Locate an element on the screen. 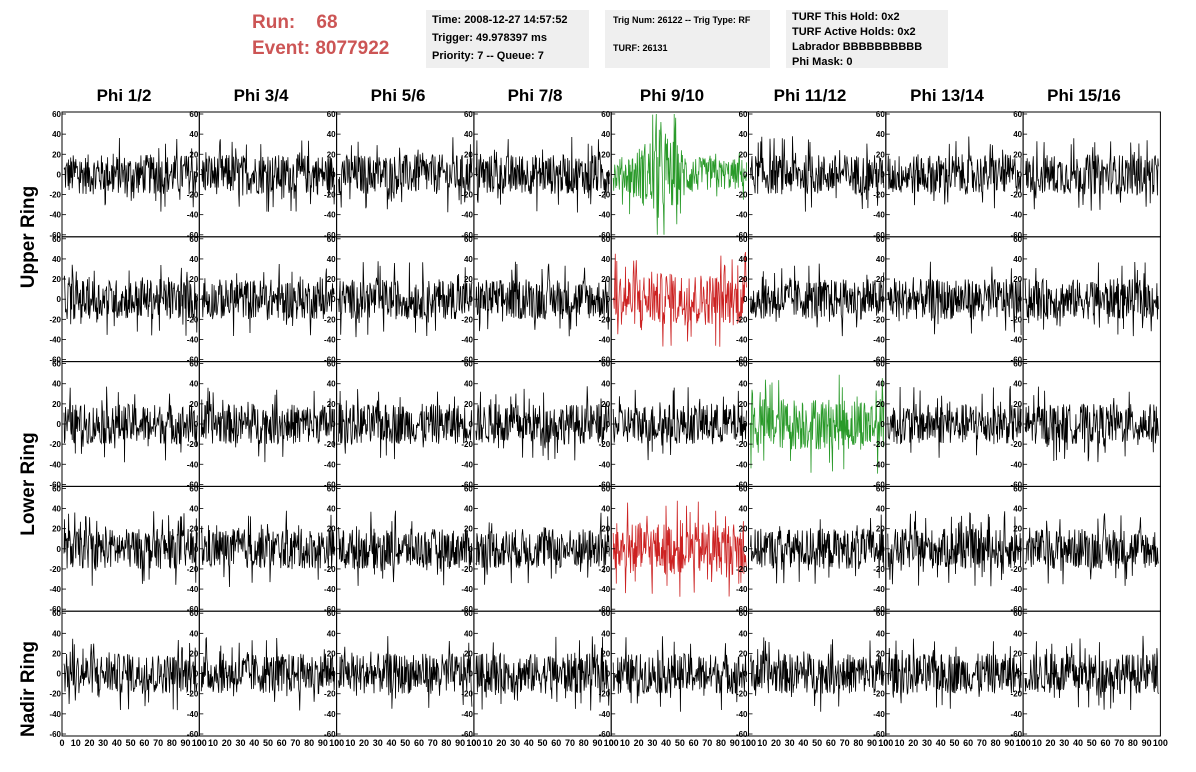 Image resolution: width=1196 pixels, height=772 pixels. waveform-panel-r2-c1: 60 40 20 0 -20 -40 -60 is located at coordinates (262, 424).